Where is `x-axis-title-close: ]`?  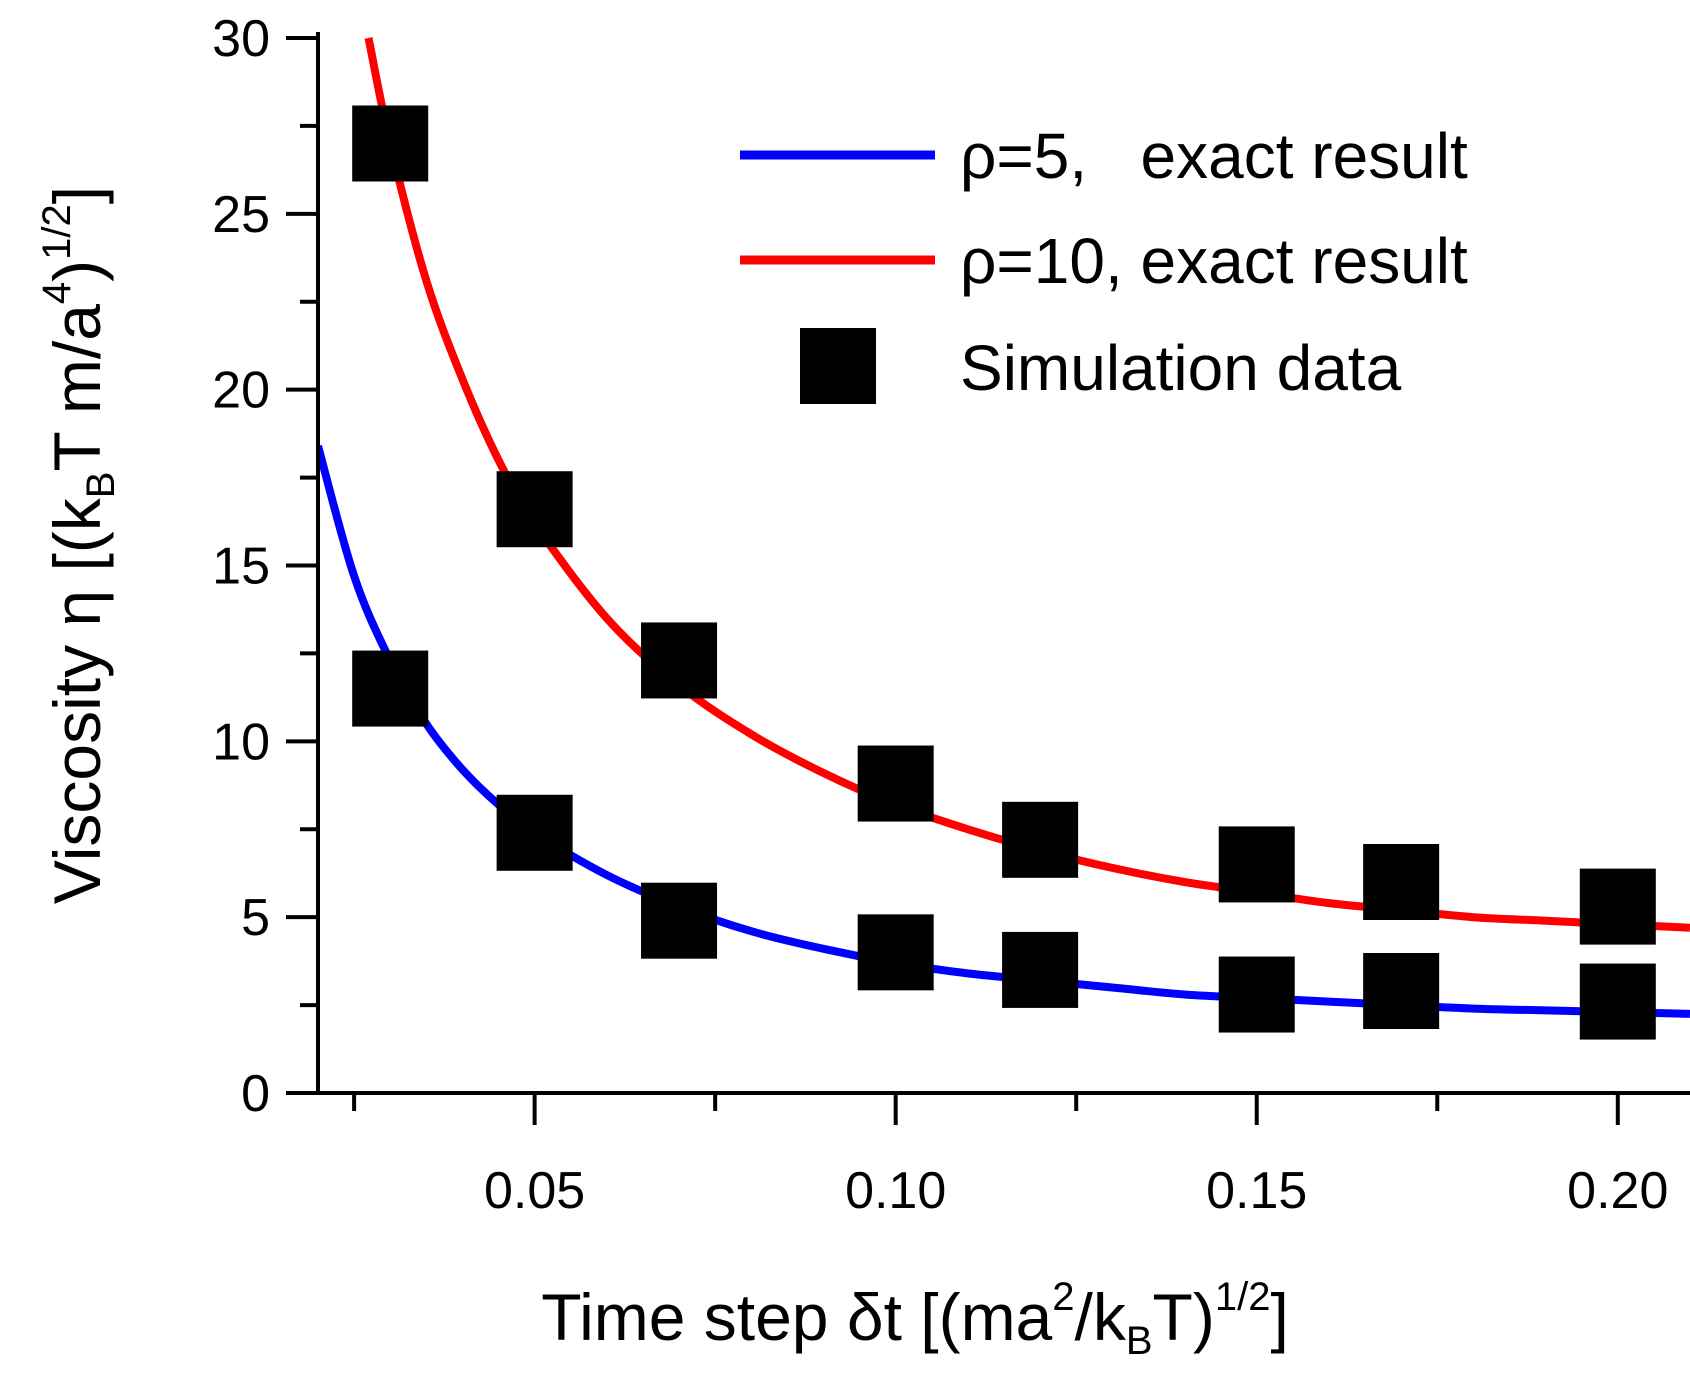
x-axis-title-close: ] is located at coordinates (1279, 1317).